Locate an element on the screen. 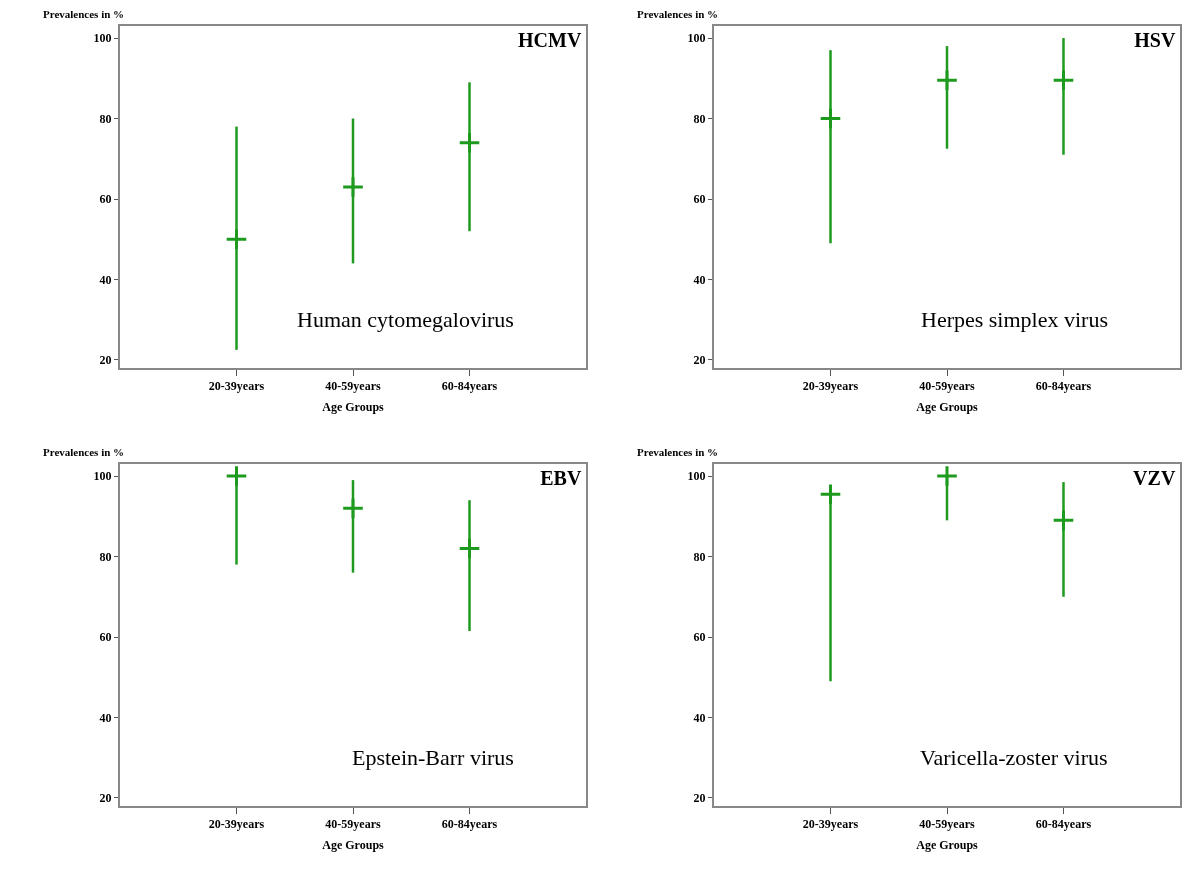  annotation: Varicella-zoster virus is located at coordinates (1014, 757).